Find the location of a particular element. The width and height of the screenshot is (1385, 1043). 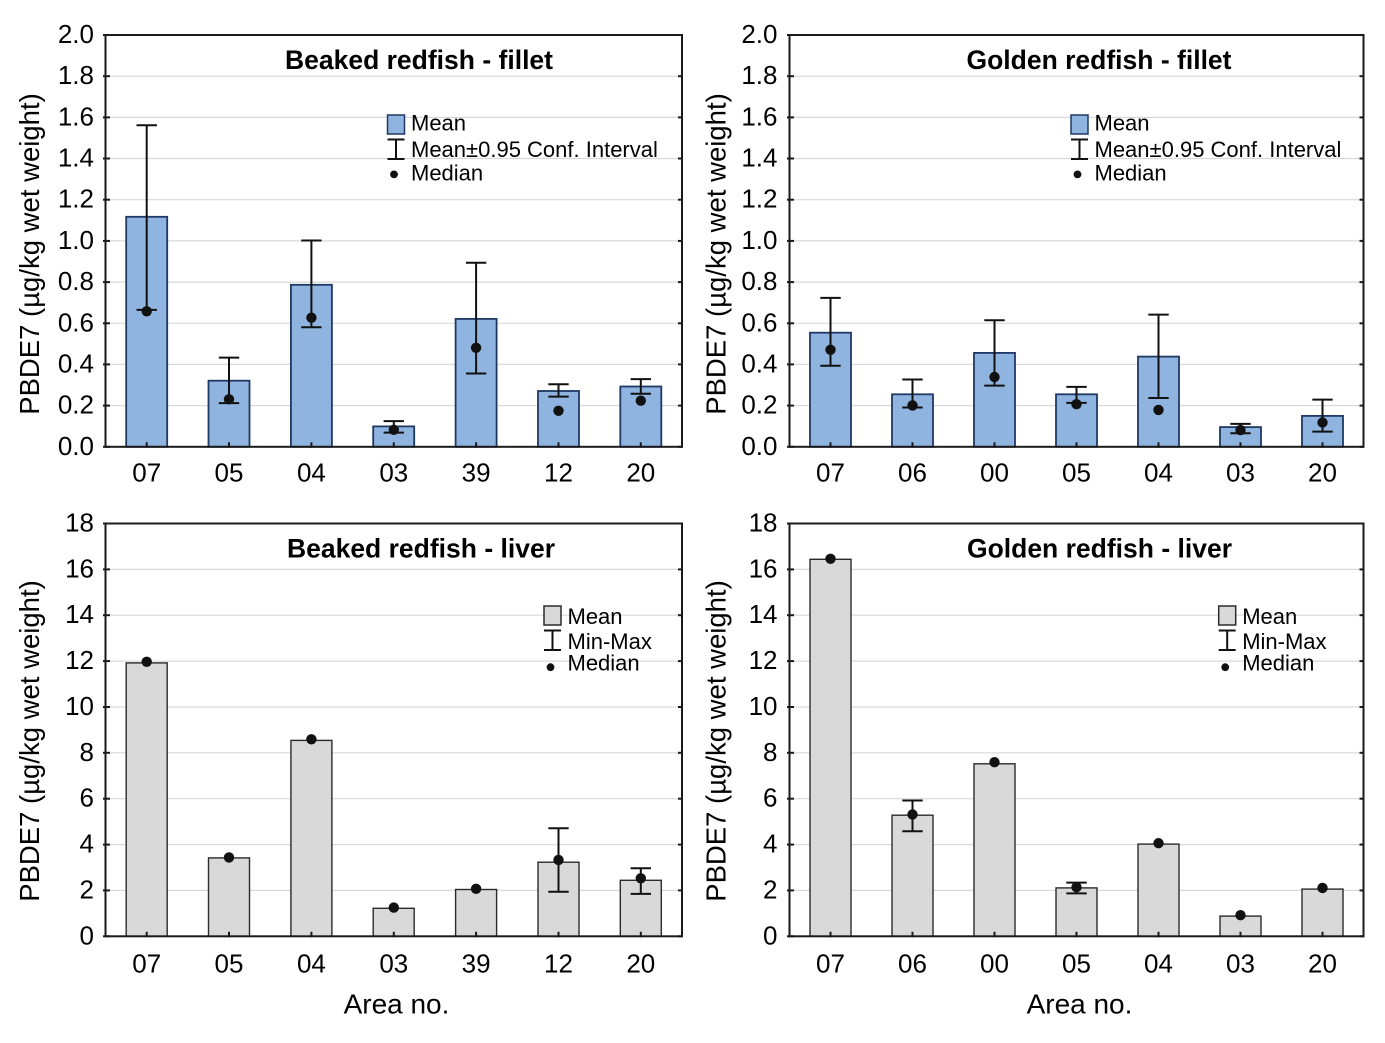

svg-text: Golden redfish - fillet is located at coordinates (1098, 60).